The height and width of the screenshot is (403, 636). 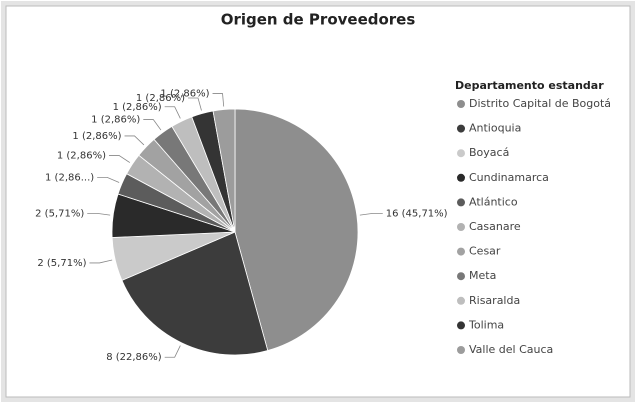 I want to click on legend-title: Departamento estandar, so click(x=529, y=85).